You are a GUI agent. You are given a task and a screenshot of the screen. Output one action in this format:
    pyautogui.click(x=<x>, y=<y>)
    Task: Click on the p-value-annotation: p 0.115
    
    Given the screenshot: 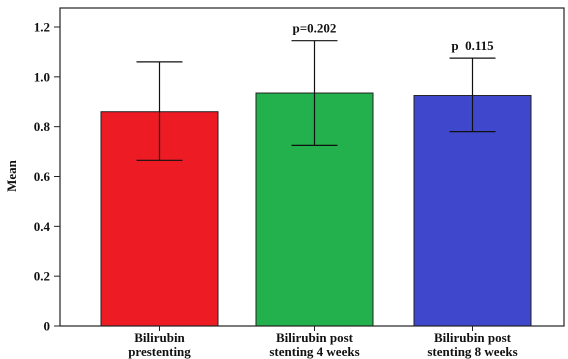 What is the action you would take?
    pyautogui.click(x=472, y=45)
    